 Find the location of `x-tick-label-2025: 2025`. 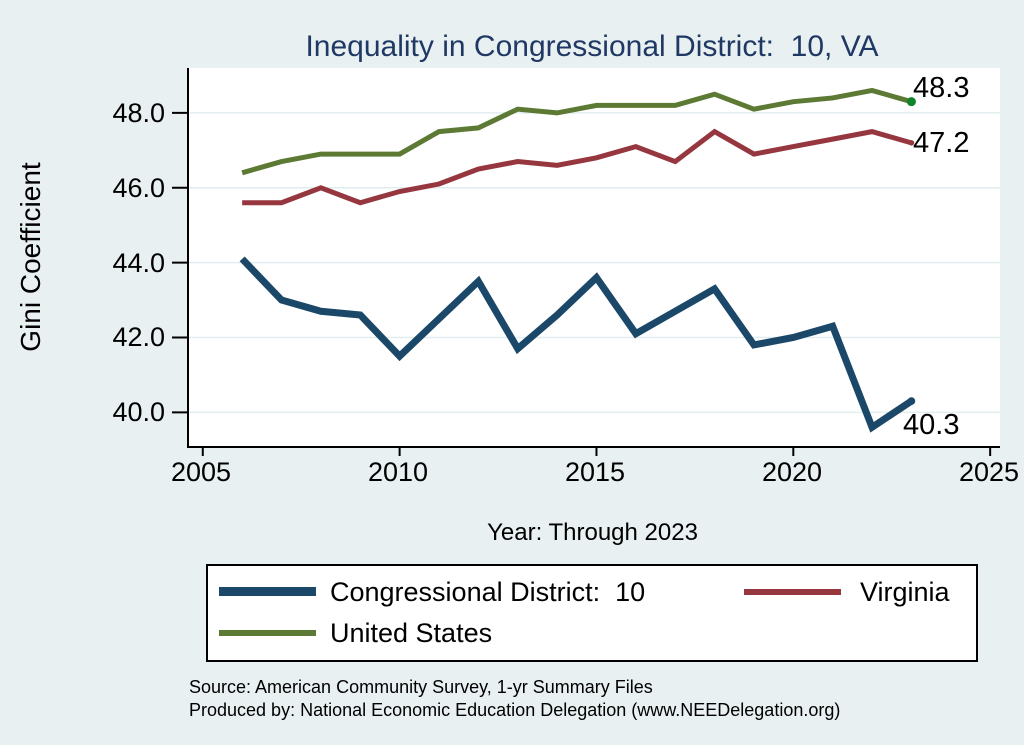

x-tick-label-2025: 2025 is located at coordinates (989, 472).